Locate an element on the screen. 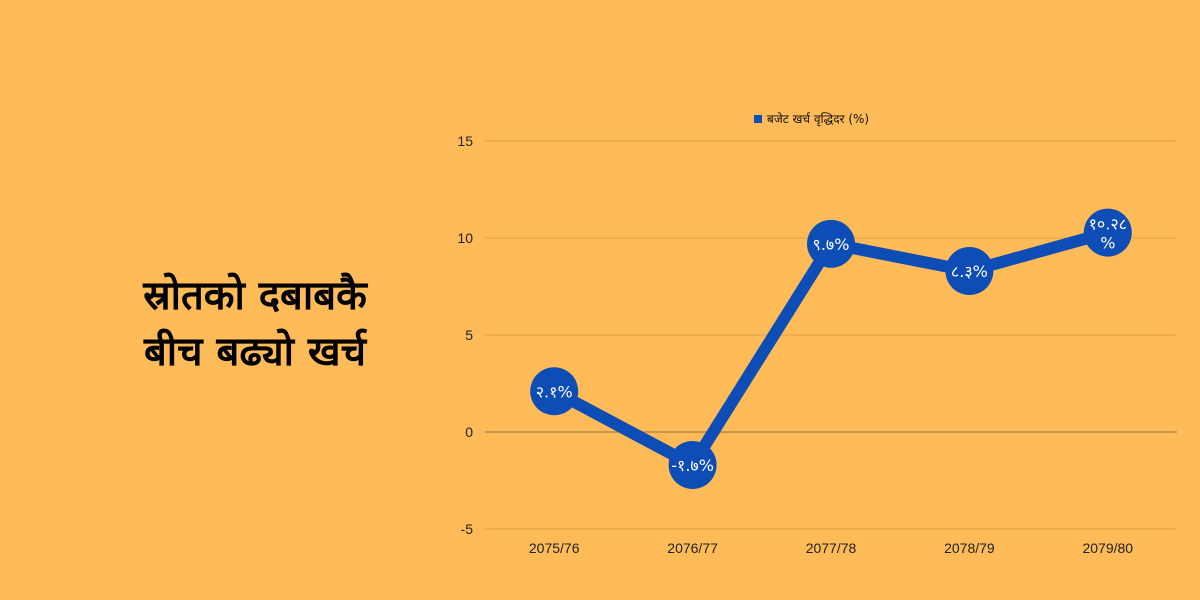 The width and height of the screenshot is (1200, 600). y-tick-label: 5 is located at coordinates (469, 335).